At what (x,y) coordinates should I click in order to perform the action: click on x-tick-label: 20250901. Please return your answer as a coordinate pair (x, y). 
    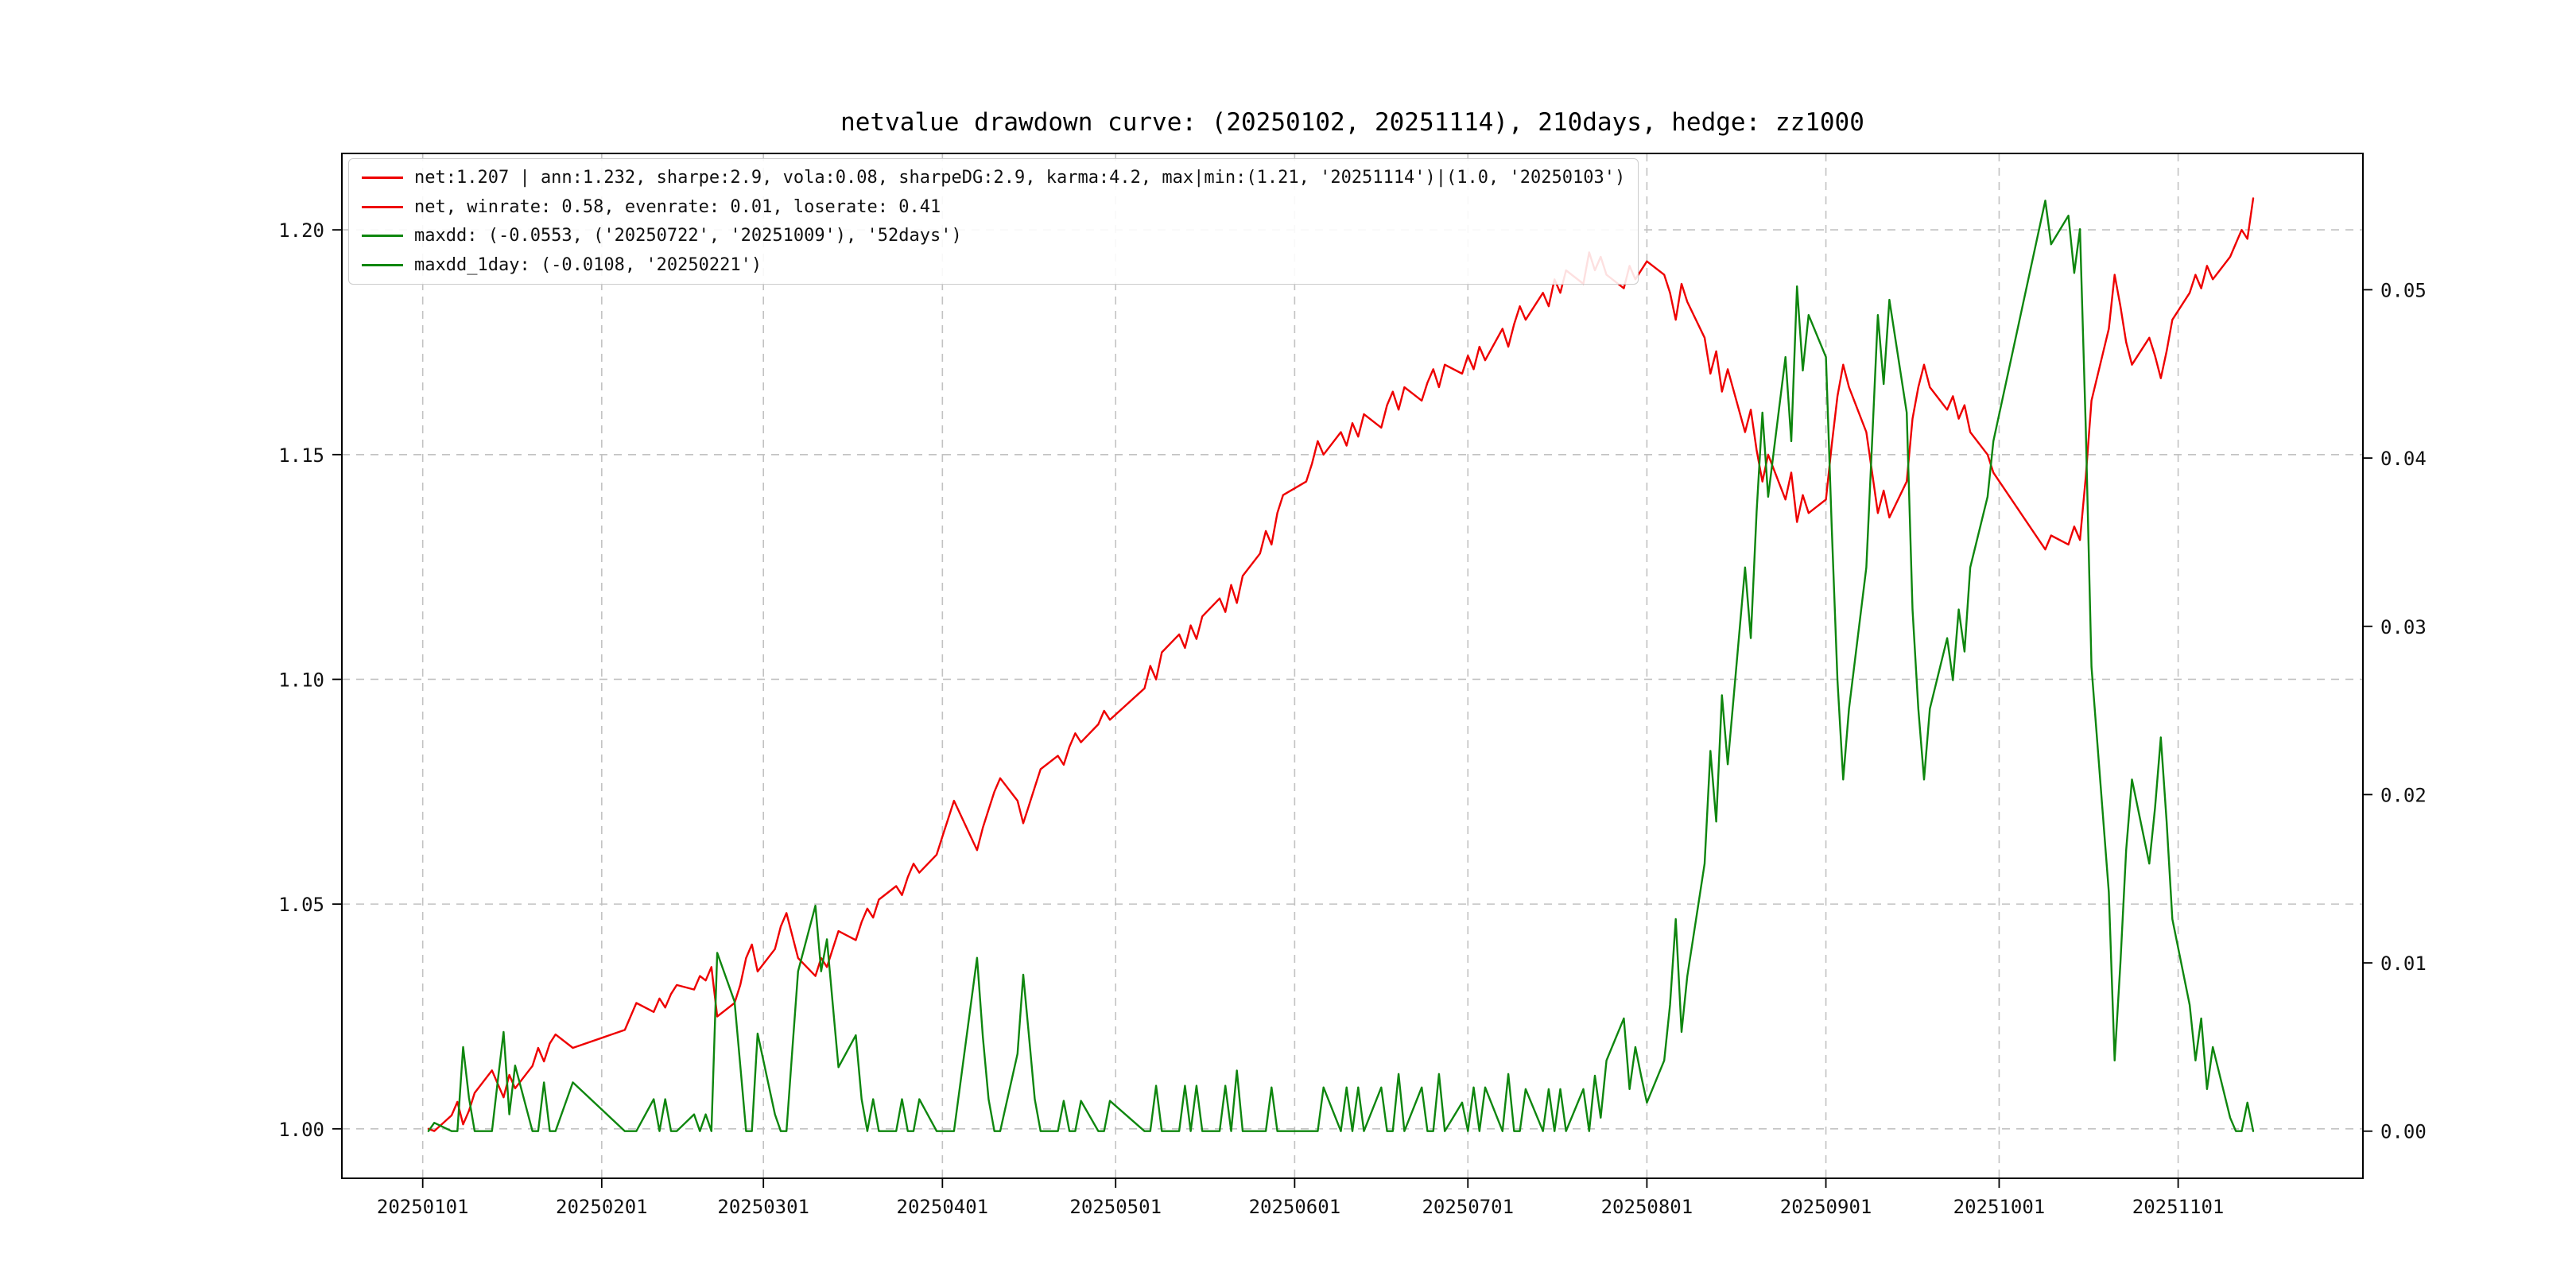
    Looking at the image, I should click on (1826, 1207).